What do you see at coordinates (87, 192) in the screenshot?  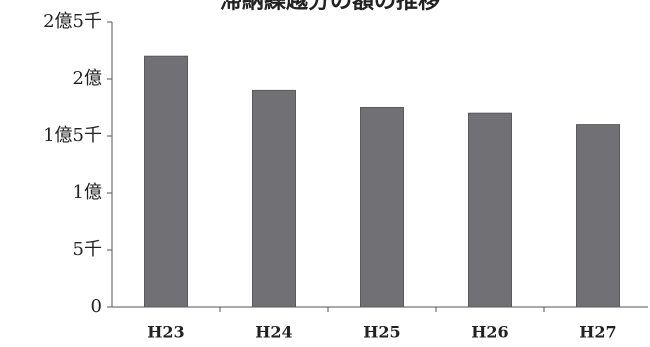 I see `y-tick-label: 1億` at bounding box center [87, 192].